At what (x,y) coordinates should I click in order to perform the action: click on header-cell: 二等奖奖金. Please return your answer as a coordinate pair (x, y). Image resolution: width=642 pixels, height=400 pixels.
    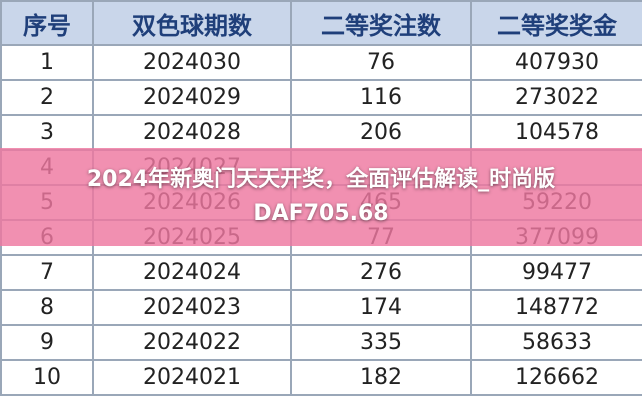
    Looking at the image, I should click on (556, 23).